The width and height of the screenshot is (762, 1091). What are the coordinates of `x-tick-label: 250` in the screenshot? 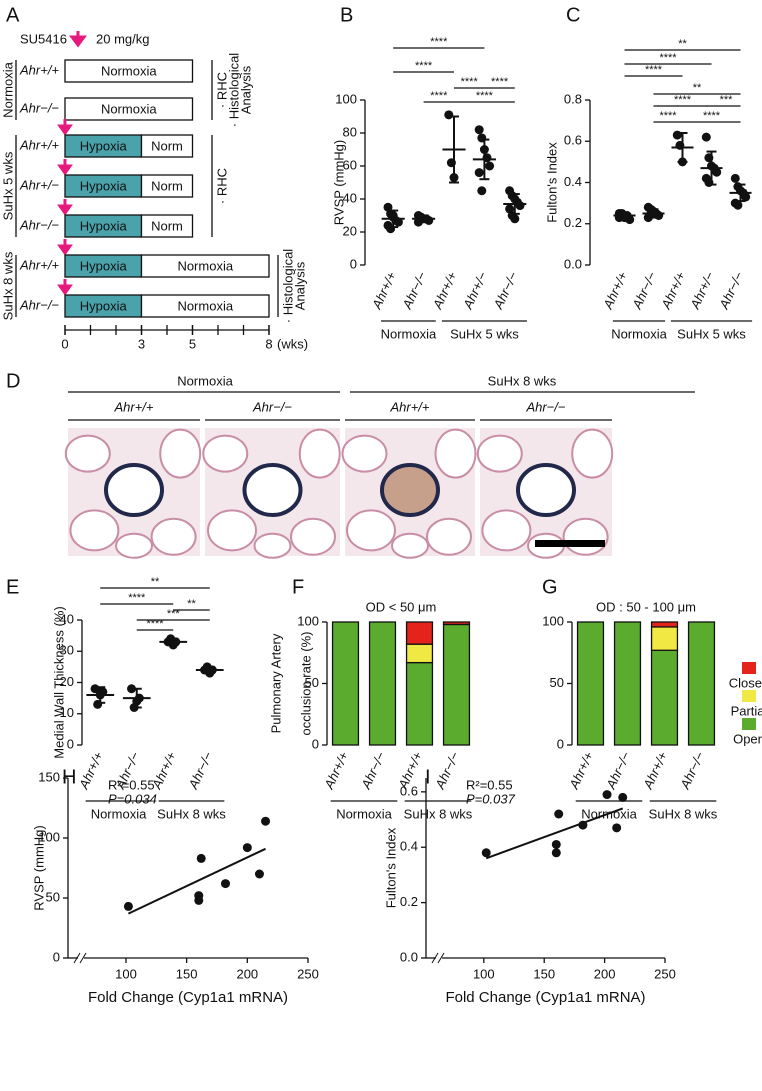 It's located at (665, 973).